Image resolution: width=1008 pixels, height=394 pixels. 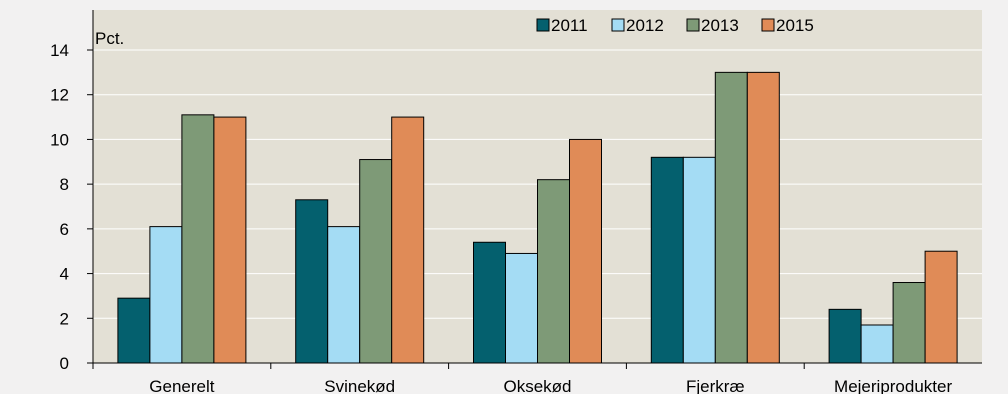 What do you see at coordinates (845, 336) in the screenshot?
I see `bar-2011-mejeriprodukter` at bounding box center [845, 336].